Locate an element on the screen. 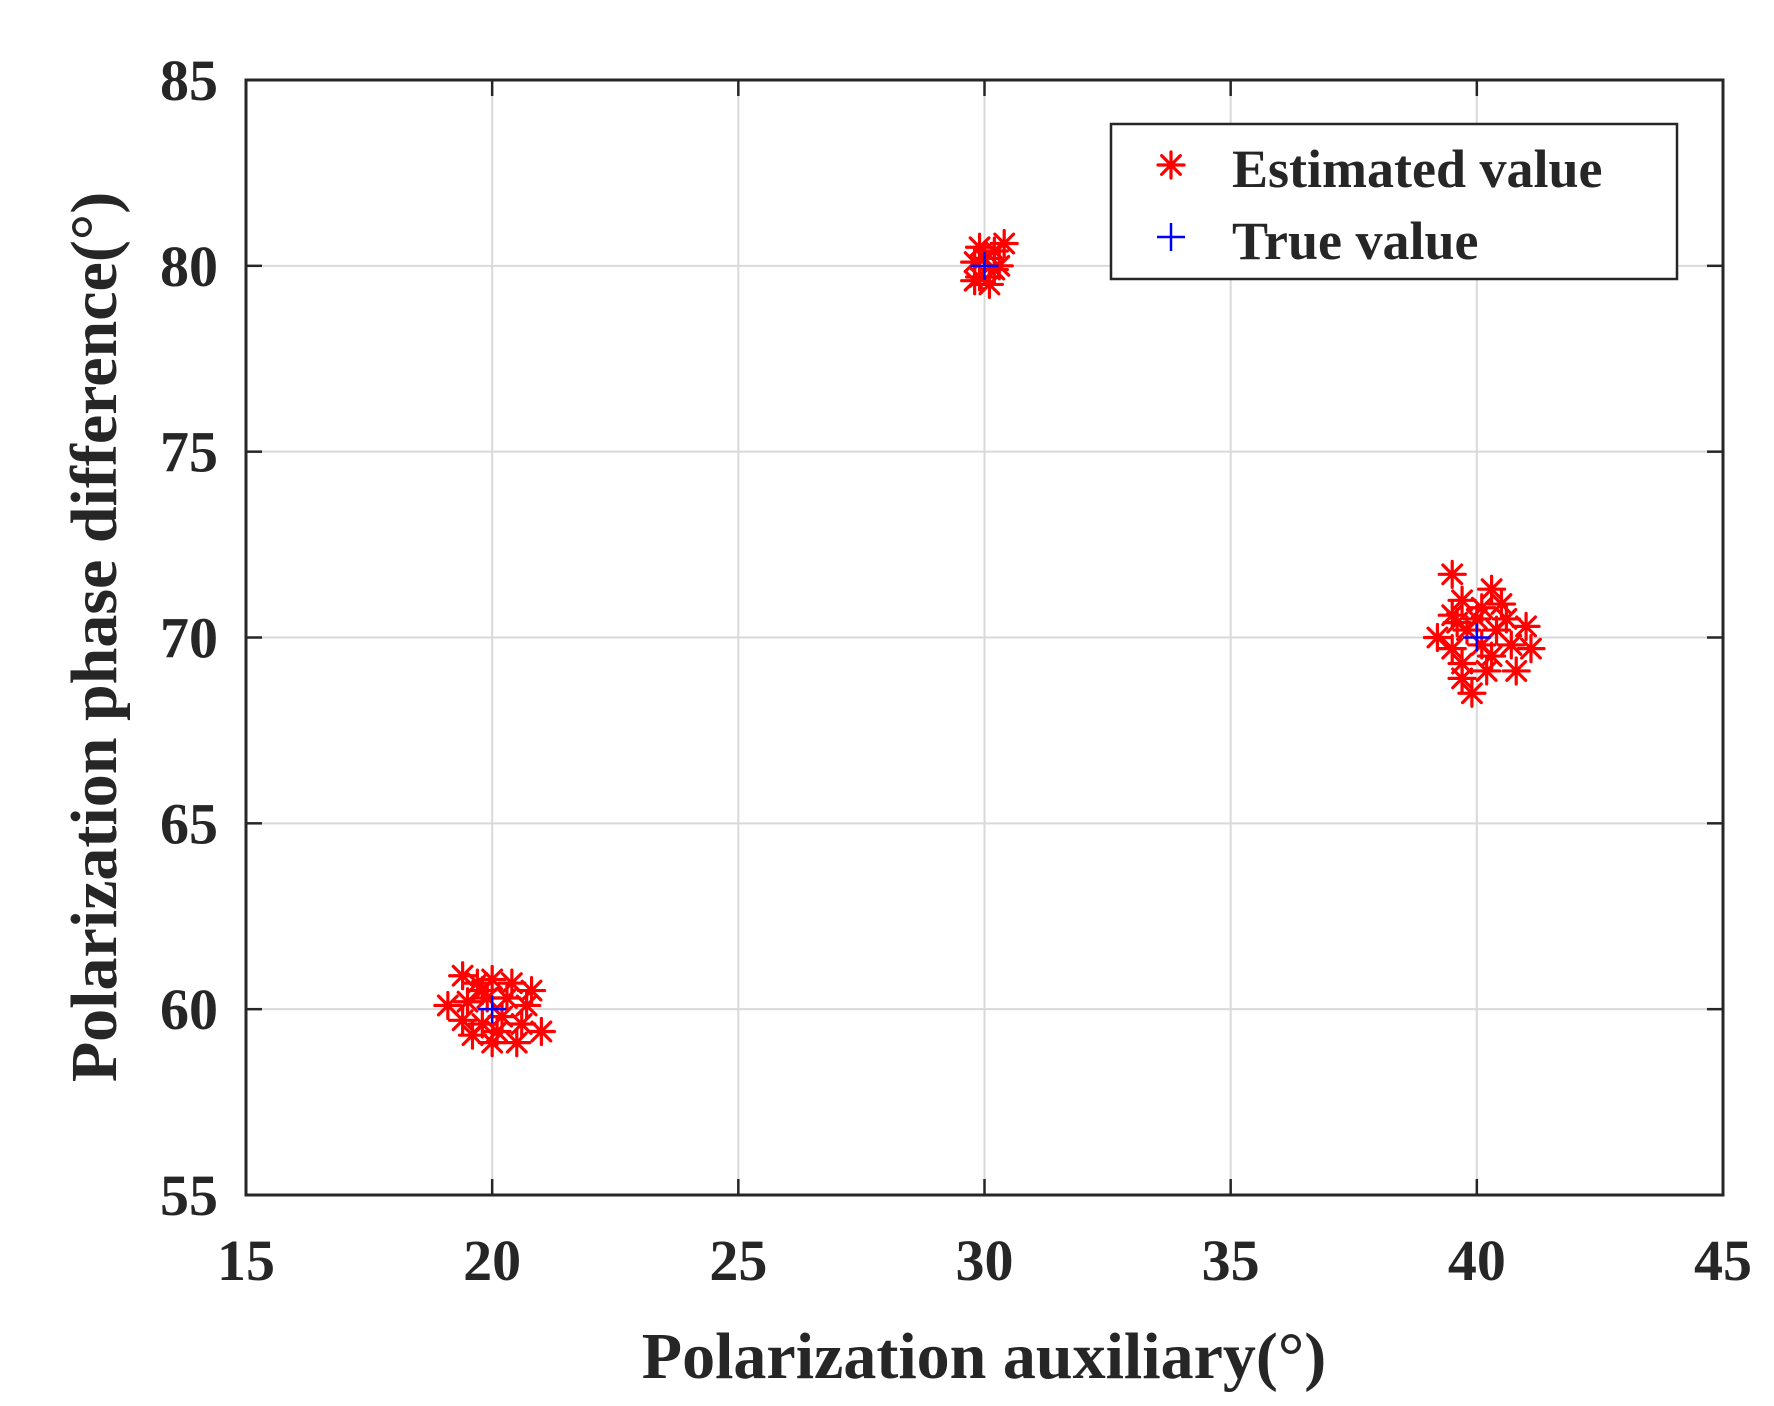  x-tick-label: 35 is located at coordinates (1231, 1260).